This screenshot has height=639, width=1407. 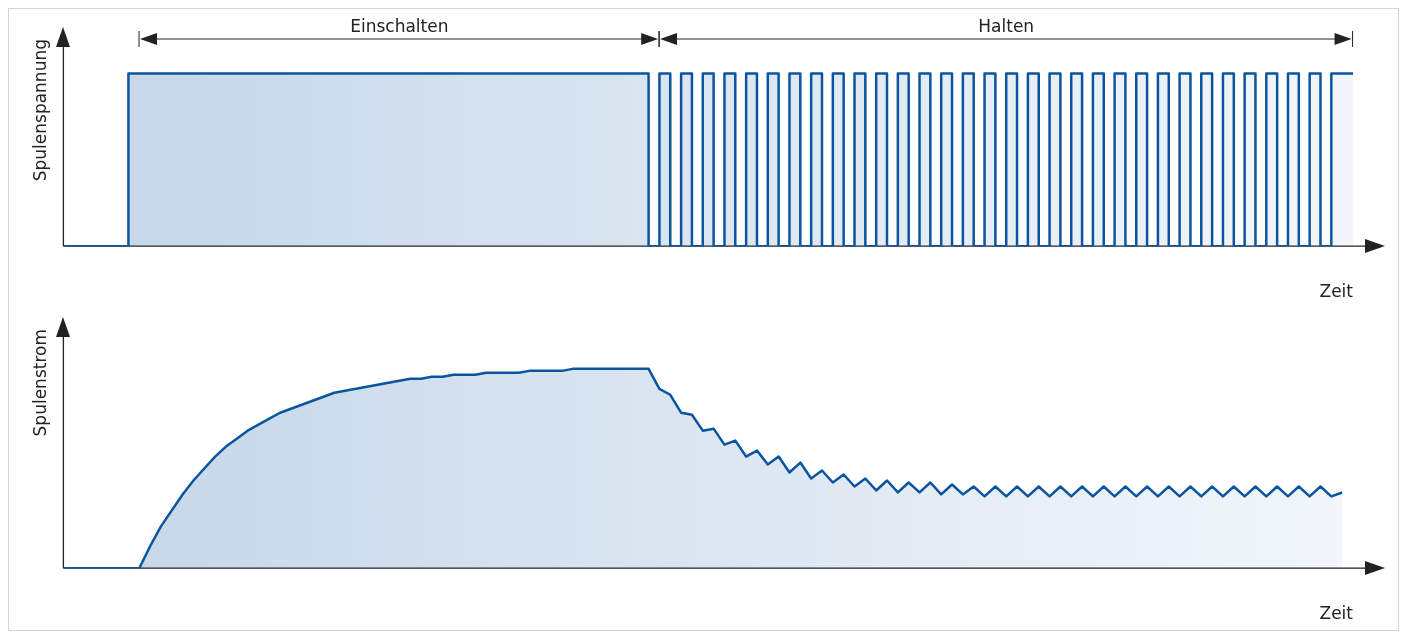 I want to click on y-axis-title: Spulenstrom, so click(x=39, y=383).